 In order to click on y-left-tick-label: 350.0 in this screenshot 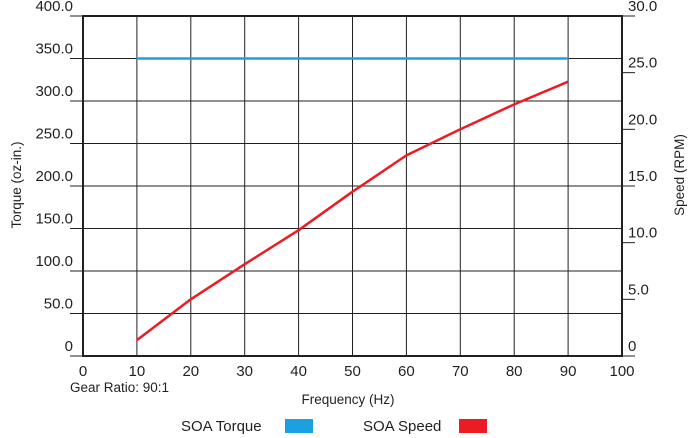, I will do `click(54, 49)`.